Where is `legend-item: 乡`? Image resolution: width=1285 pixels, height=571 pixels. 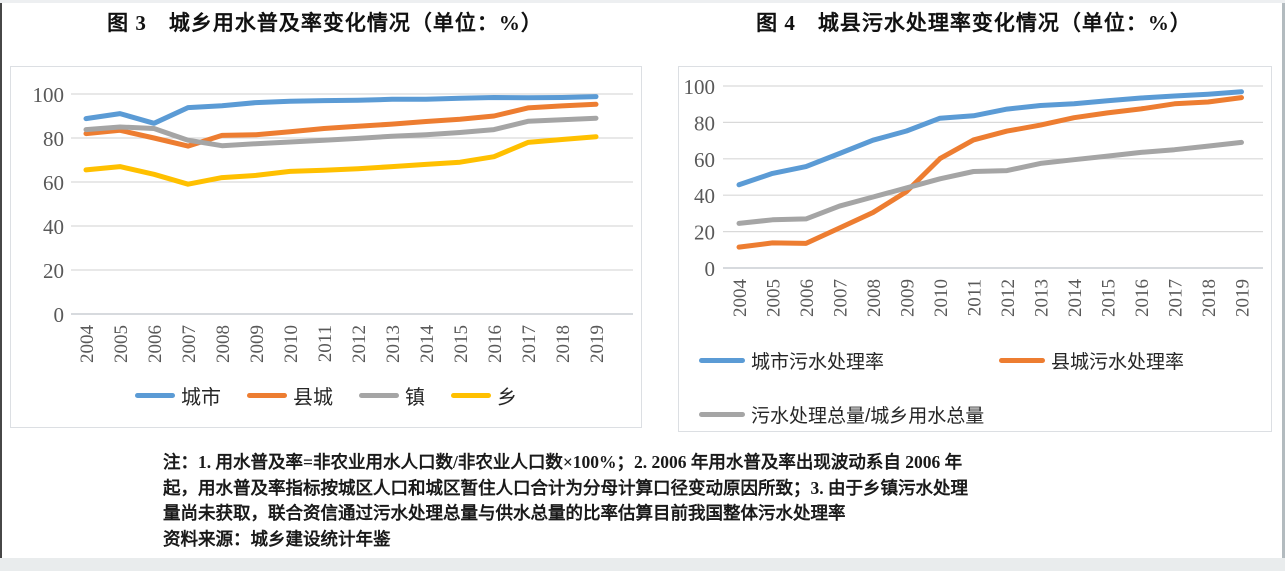
legend-item: 乡 is located at coordinates (484, 395).